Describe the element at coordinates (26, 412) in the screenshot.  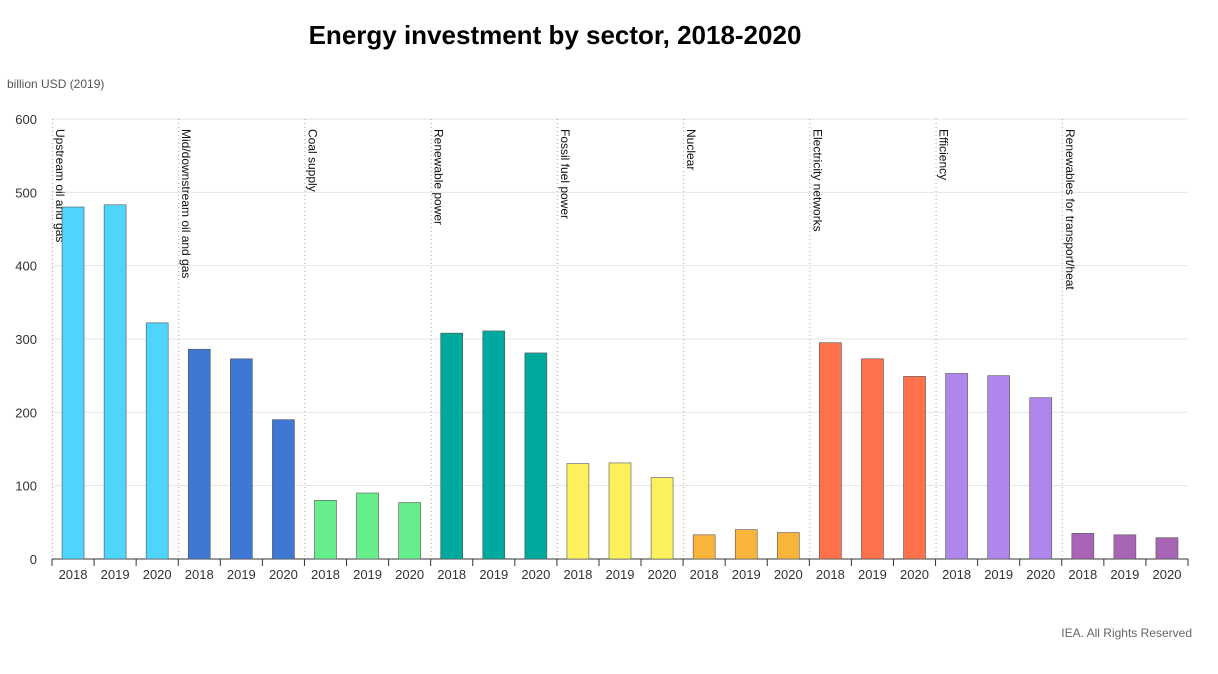
I see `y-tick-label: 200` at that location.